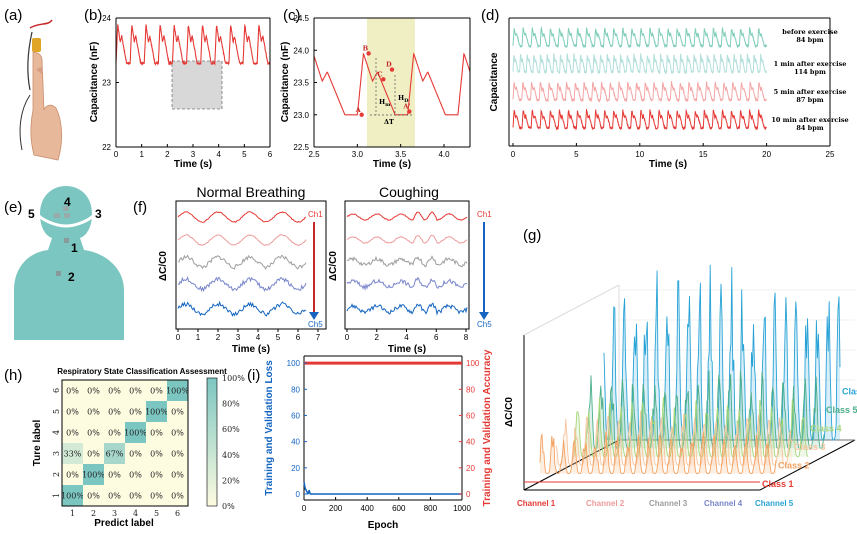 The height and width of the screenshot is (534, 857). I want to click on chart-g-channel-label: Channel 4, so click(723, 503).